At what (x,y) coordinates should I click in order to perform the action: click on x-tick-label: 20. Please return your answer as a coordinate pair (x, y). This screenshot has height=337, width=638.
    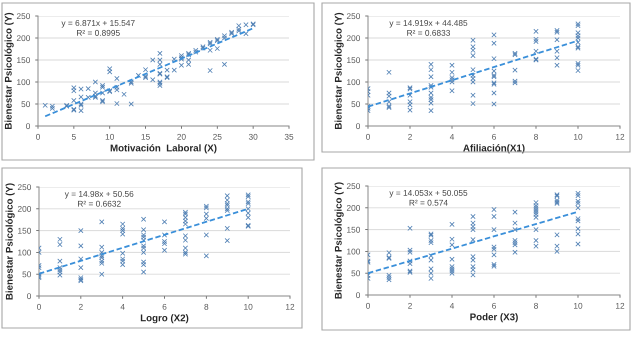
    Looking at the image, I should click on (181, 137).